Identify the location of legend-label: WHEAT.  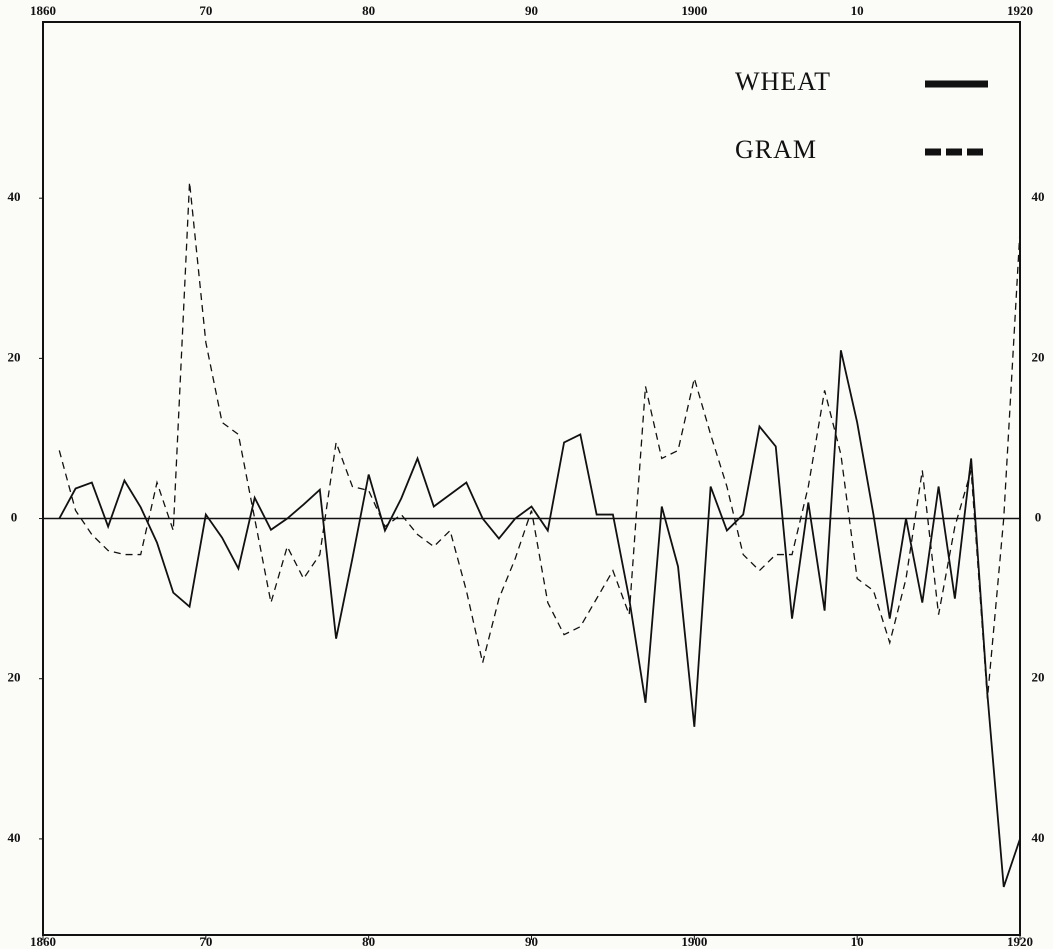
(783, 81).